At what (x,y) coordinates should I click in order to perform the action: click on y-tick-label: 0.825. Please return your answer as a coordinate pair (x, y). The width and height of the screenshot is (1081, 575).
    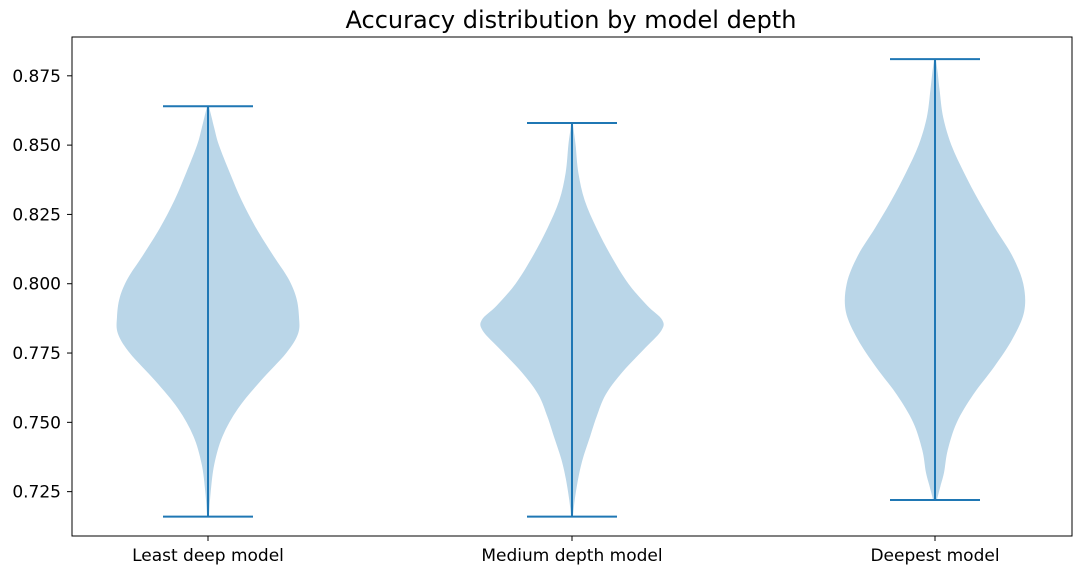
    Looking at the image, I should click on (36, 215).